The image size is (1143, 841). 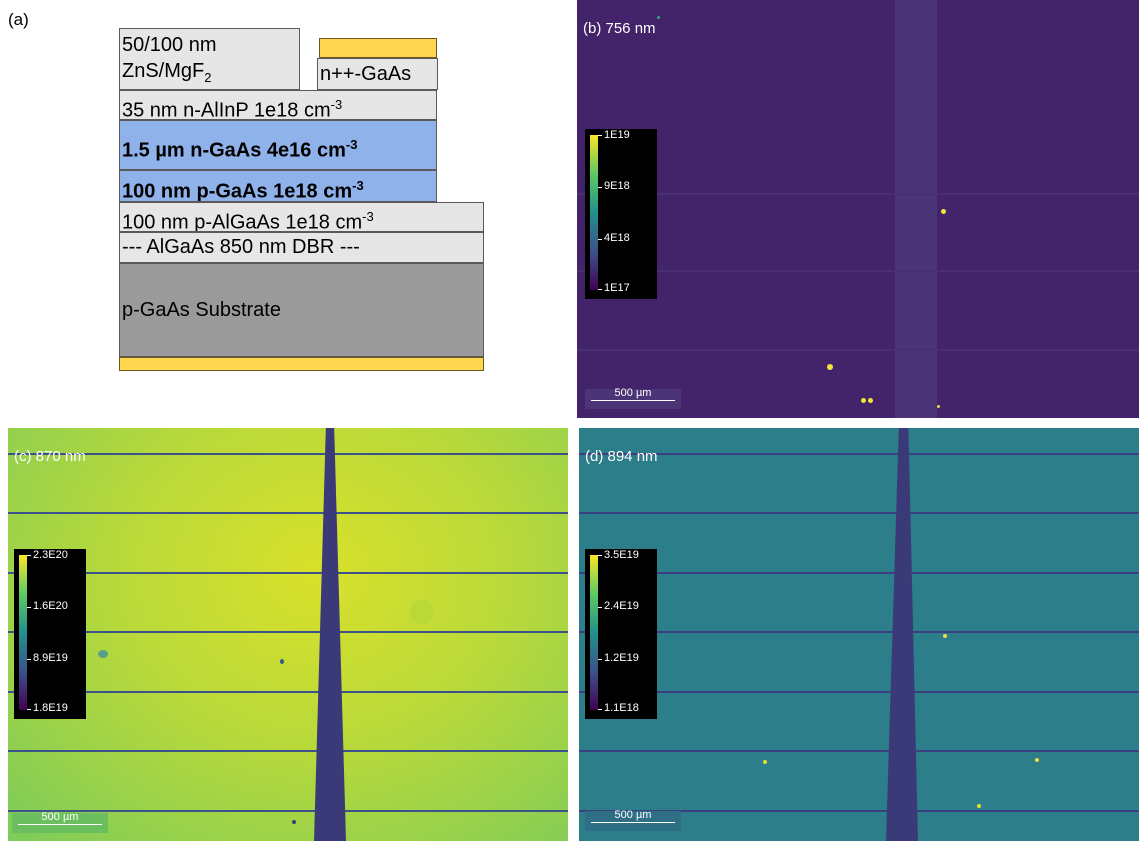 What do you see at coordinates (278, 105) in the screenshot?
I see `window-layer: 35 nm n-AlInP 1e18 cm-3` at bounding box center [278, 105].